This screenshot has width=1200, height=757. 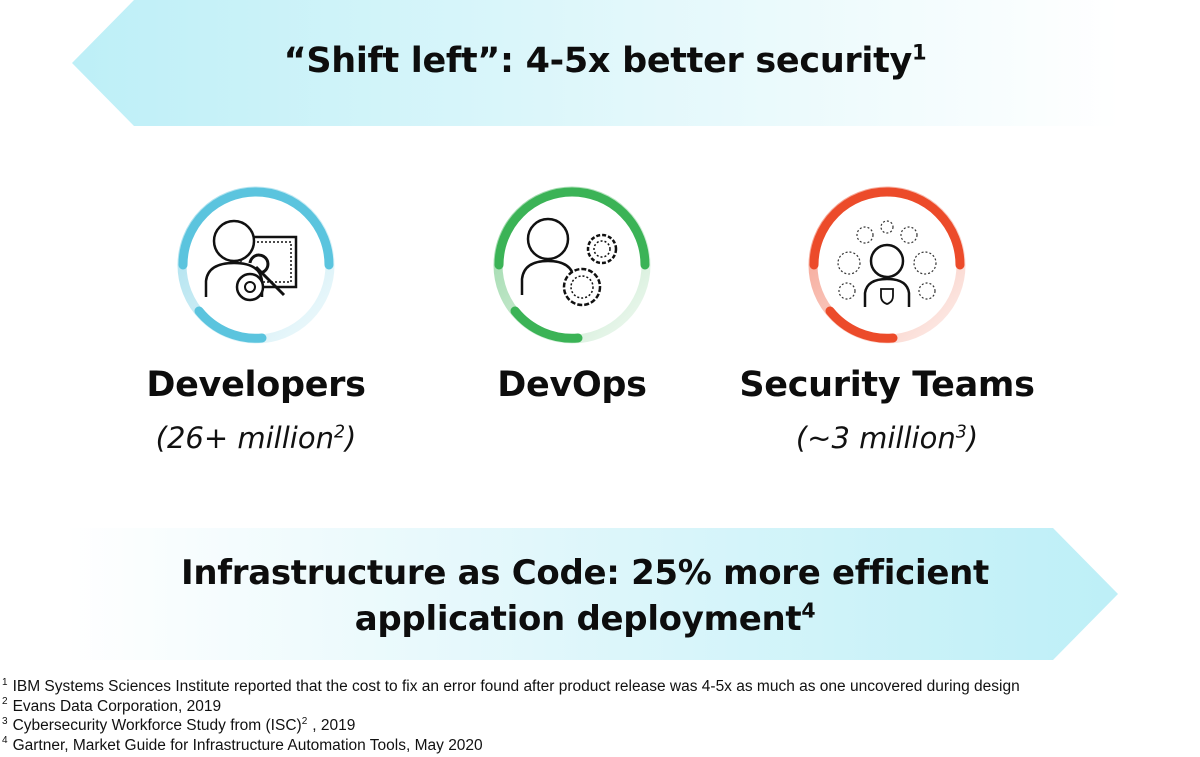 What do you see at coordinates (112, 705) in the screenshot?
I see `footnote: 2 Evans Data Corporation, 2019` at bounding box center [112, 705].